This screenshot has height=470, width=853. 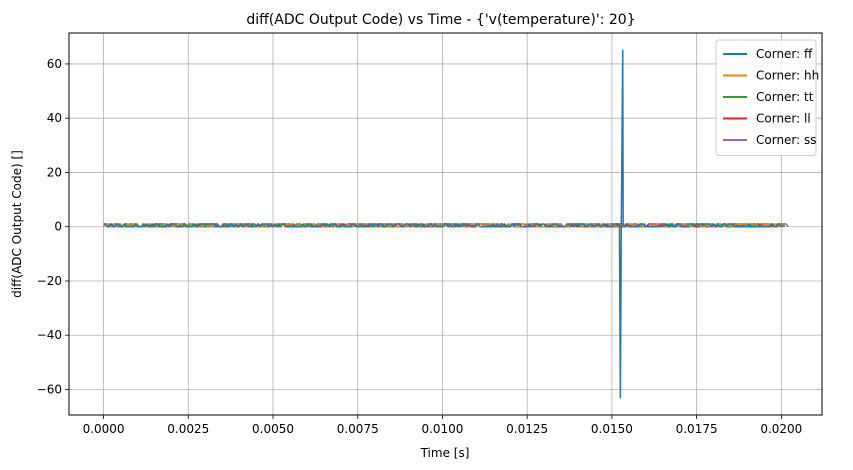 I want to click on y-tick-label: 60, so click(x=54, y=64).